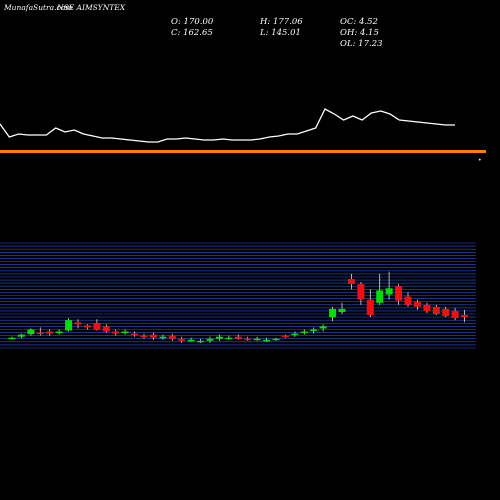 The image size is (500, 500). Describe the element at coordinates (359, 33) in the screenshot. I see `oh-value: OH: 4.15` at that location.